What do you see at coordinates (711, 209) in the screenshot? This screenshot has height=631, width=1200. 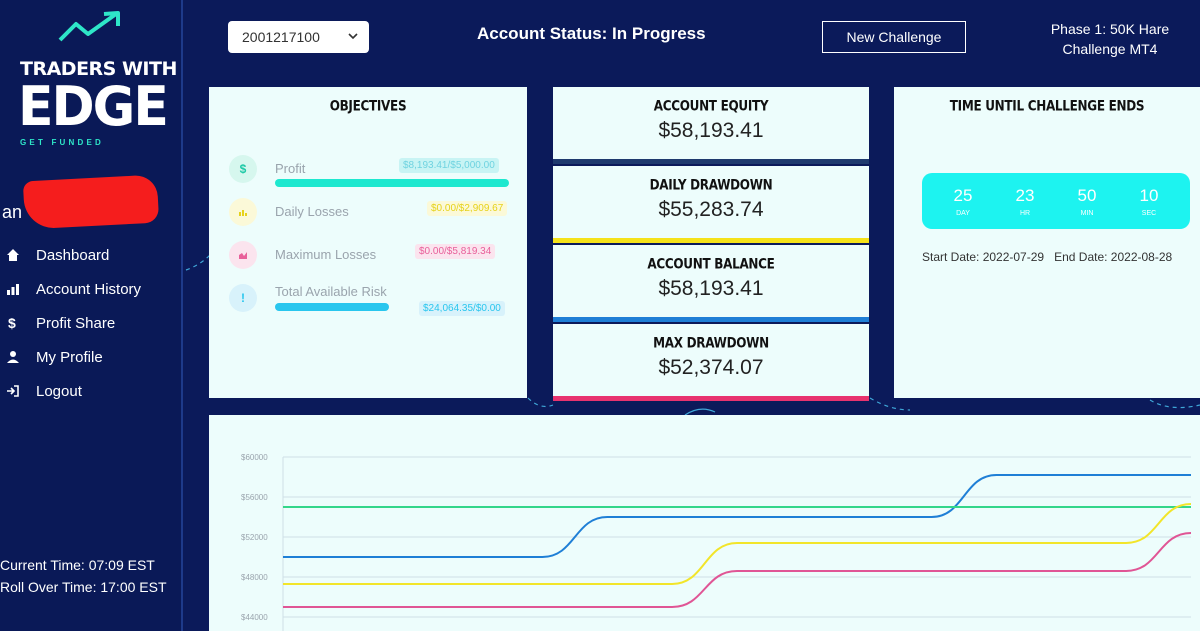 I see `metric-value: $55,283.74` at bounding box center [711, 209].